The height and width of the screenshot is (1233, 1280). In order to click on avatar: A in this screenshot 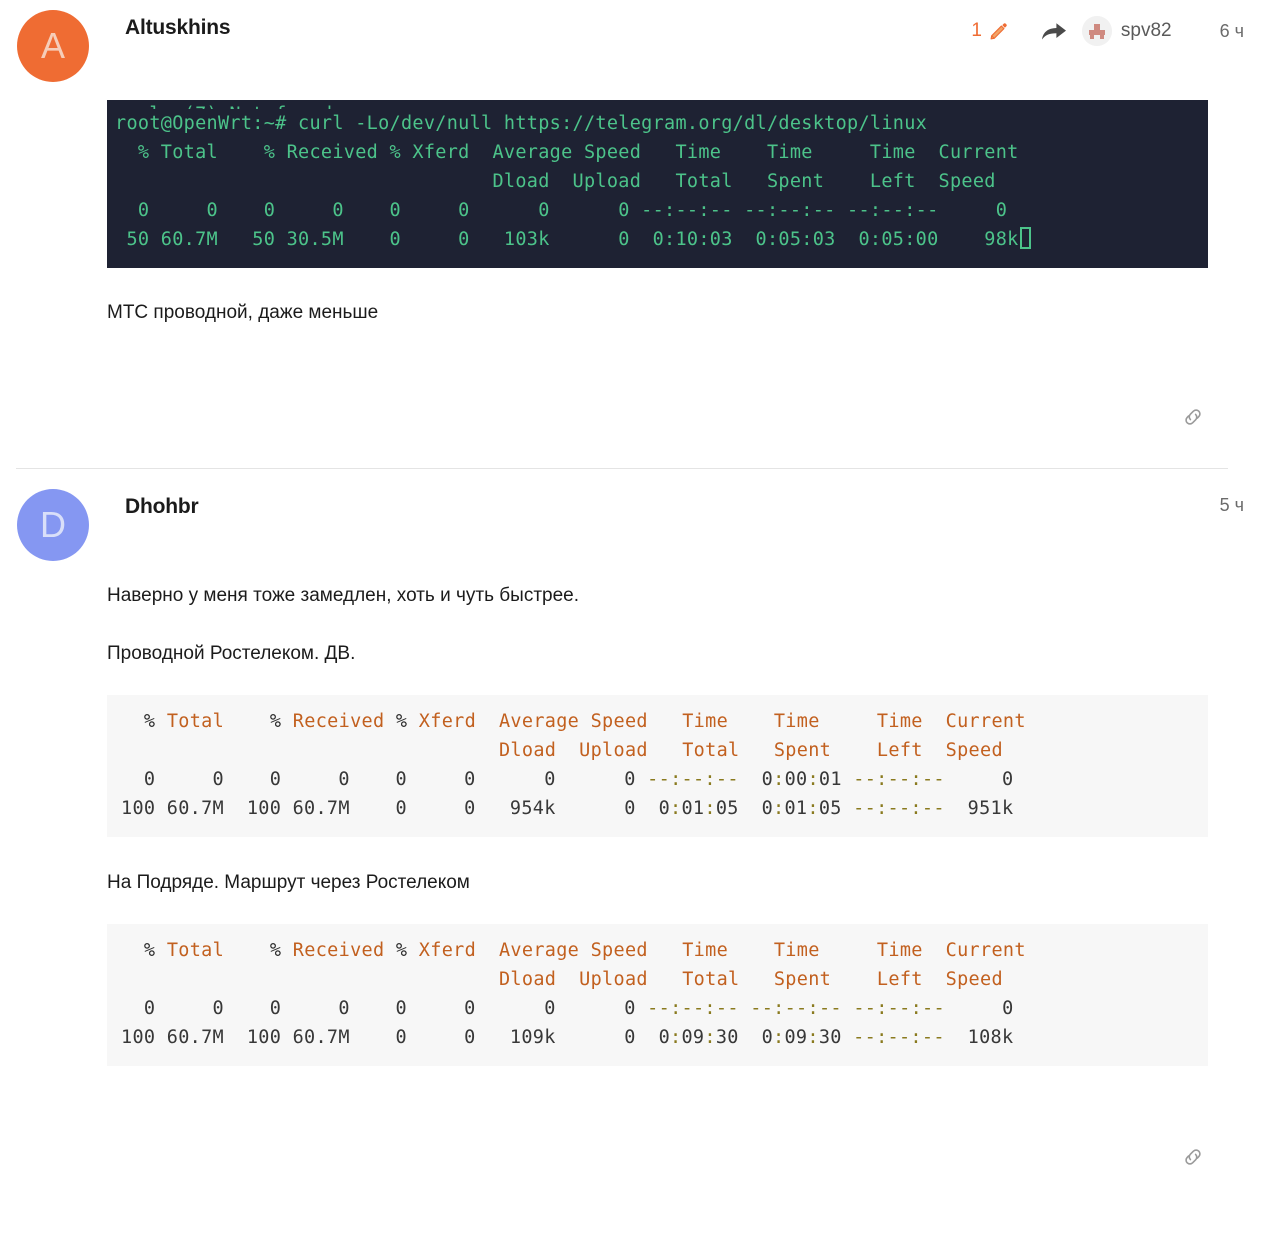, I will do `click(53, 46)`.